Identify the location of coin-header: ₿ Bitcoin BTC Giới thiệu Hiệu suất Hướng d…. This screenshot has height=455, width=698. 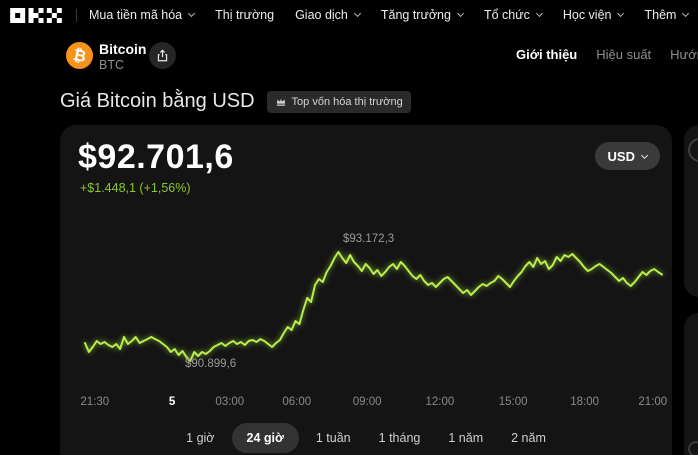
(349, 55).